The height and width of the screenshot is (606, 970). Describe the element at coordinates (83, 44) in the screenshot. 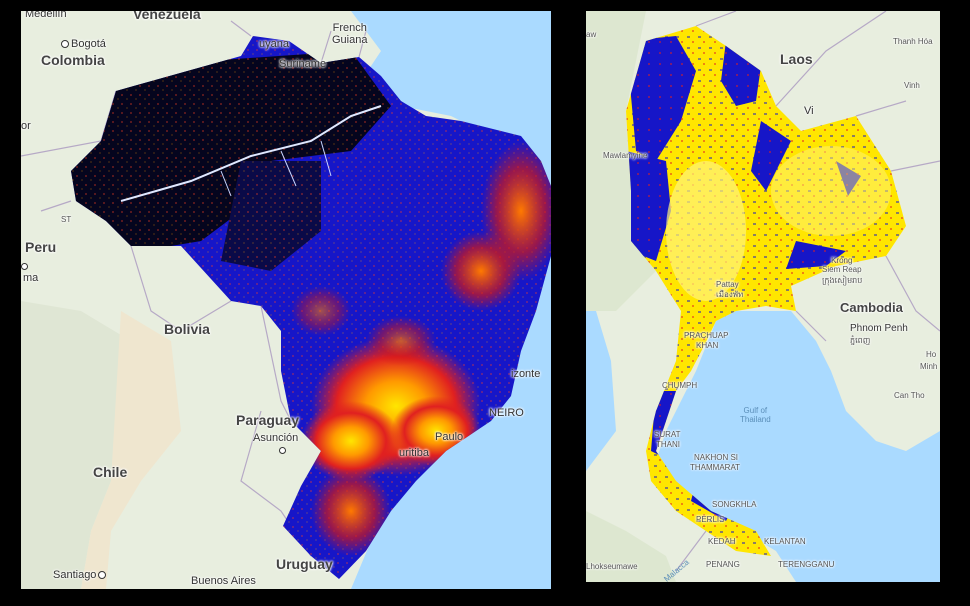

I see `label-bogota: Bogotá` at that location.